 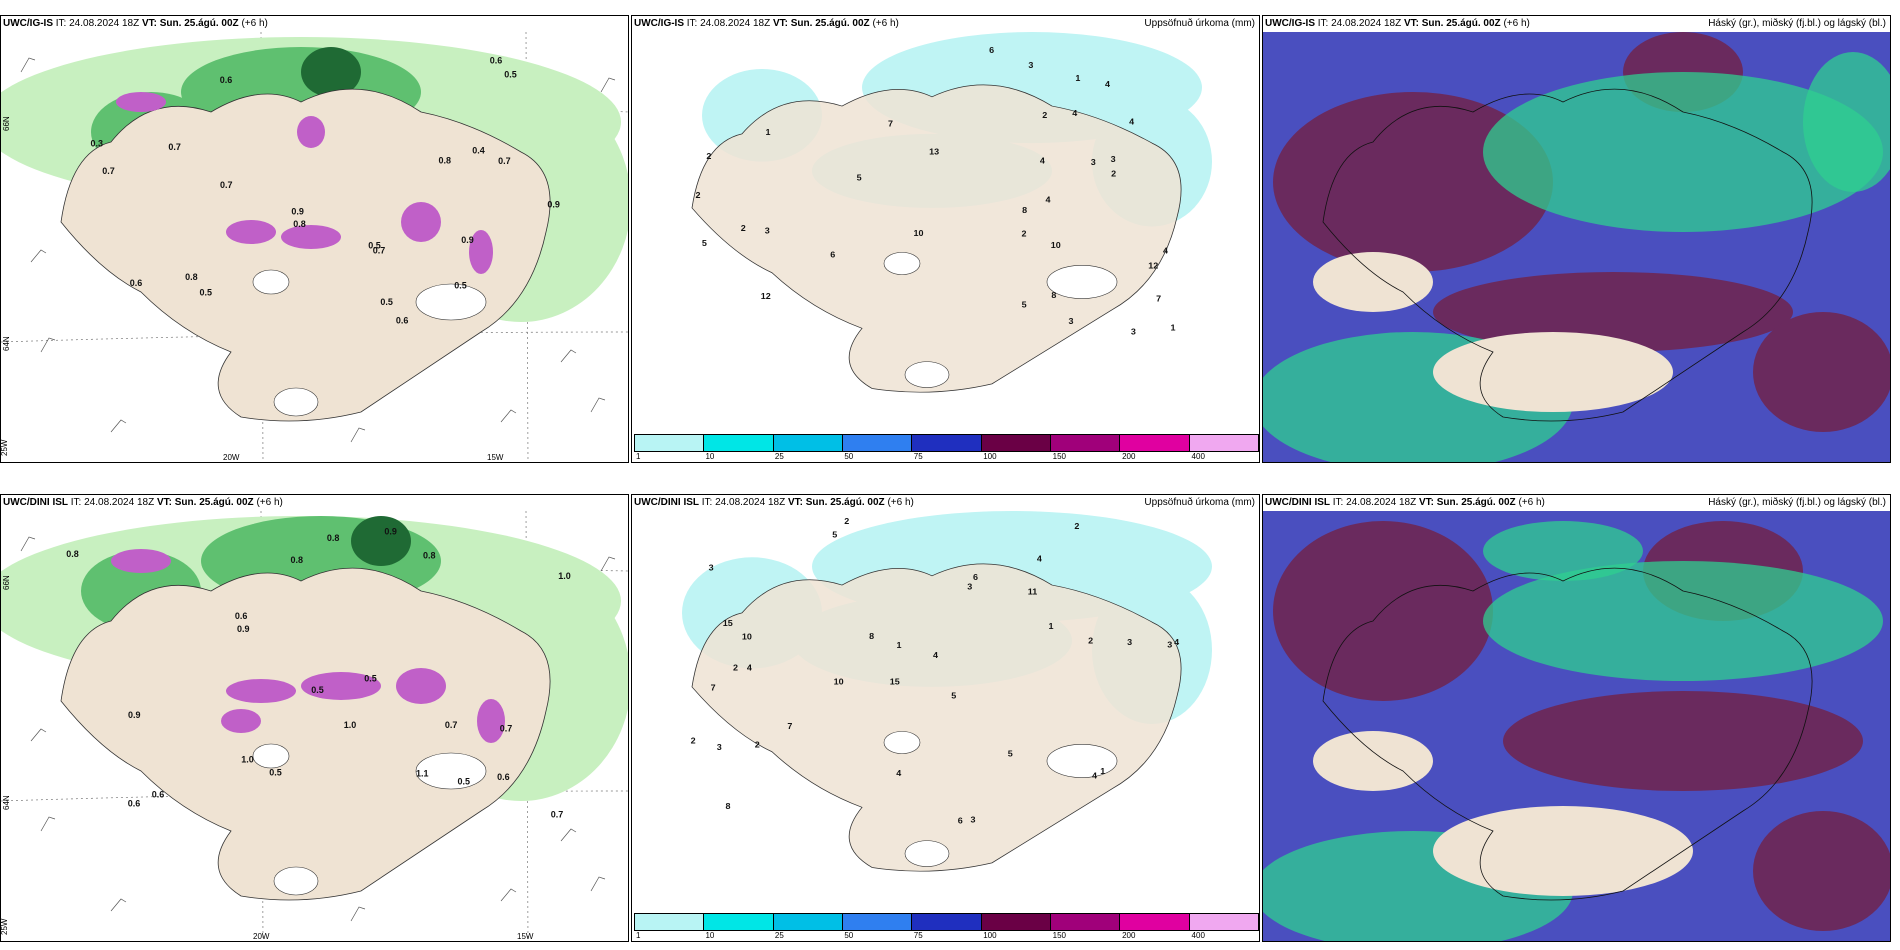 I want to click on lat-label-upper: 66N, so click(x=6, y=123).